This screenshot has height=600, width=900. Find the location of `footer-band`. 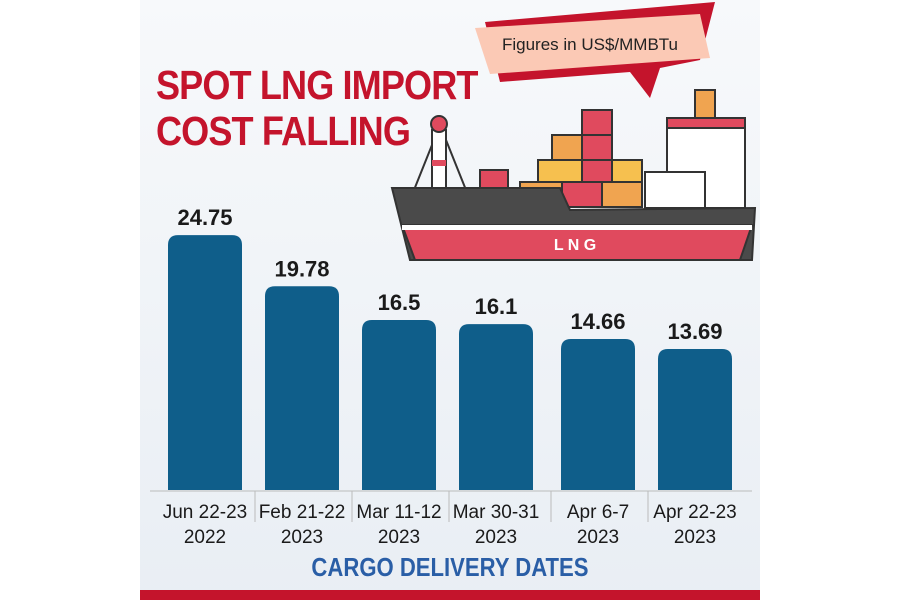

footer-band is located at coordinates (450, 595).